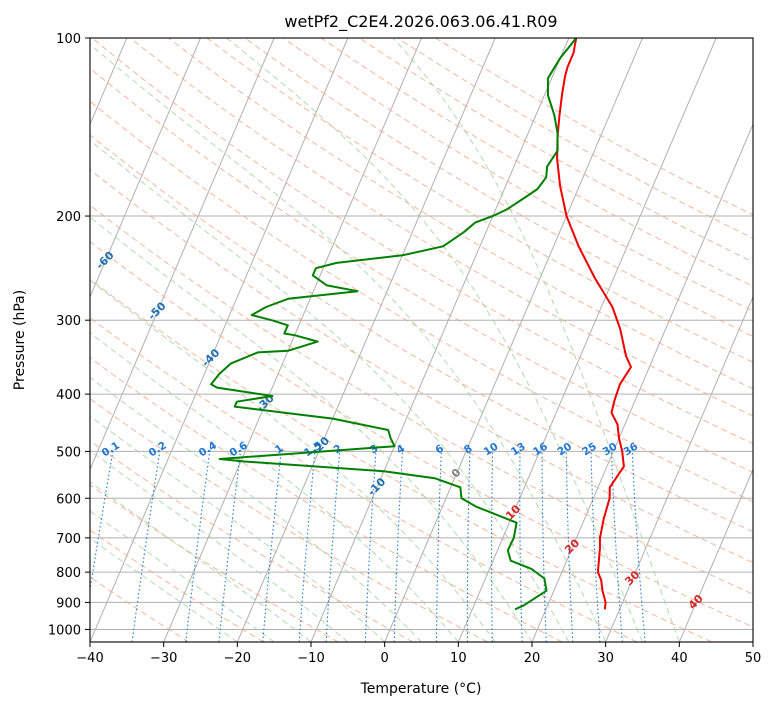 Image resolution: width=775 pixels, height=708 pixels. Describe the element at coordinates (696, 602) in the screenshot. I see `isotherm-label: 40` at that location.